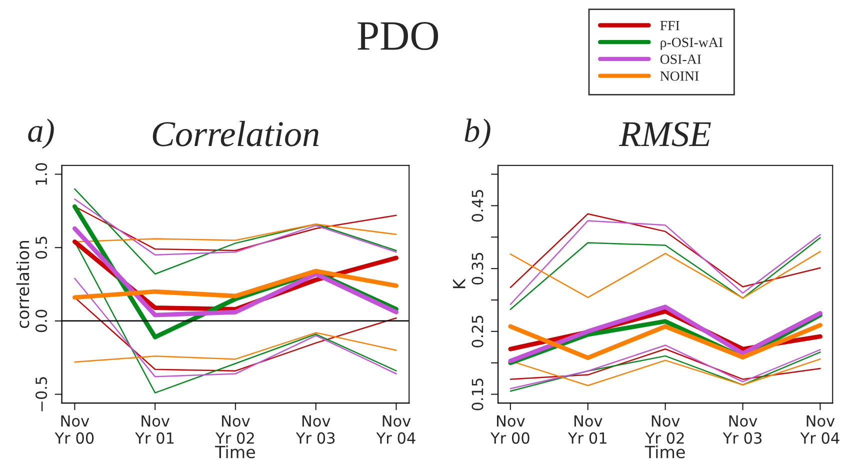 The width and height of the screenshot is (847, 466). I want to click on legend-label: ρ-OSI-wAI, so click(691, 44).